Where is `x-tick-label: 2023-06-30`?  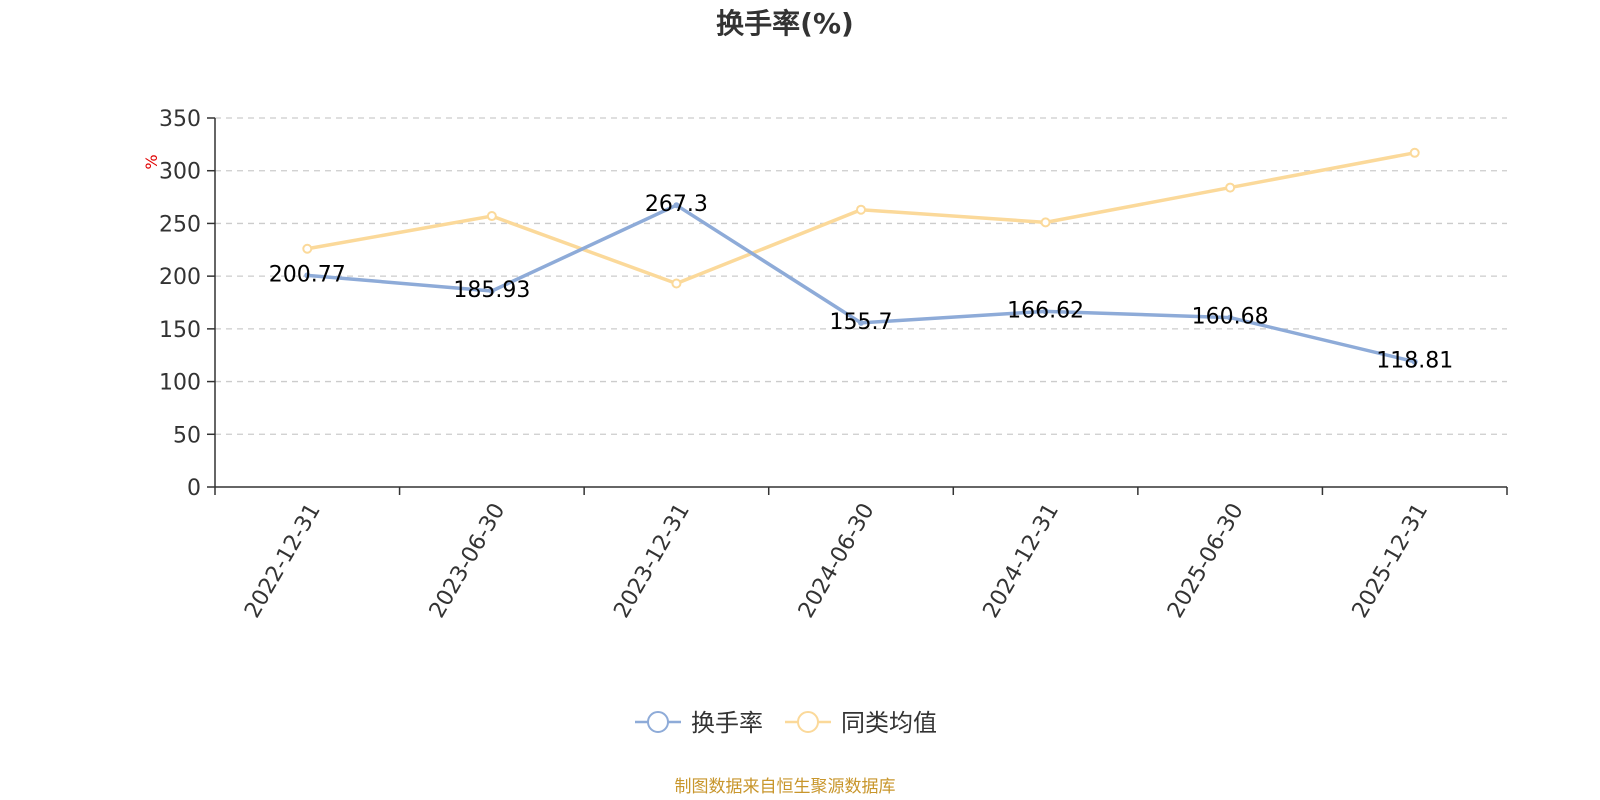 x-tick-label: 2023-06-30 is located at coordinates (468, 560).